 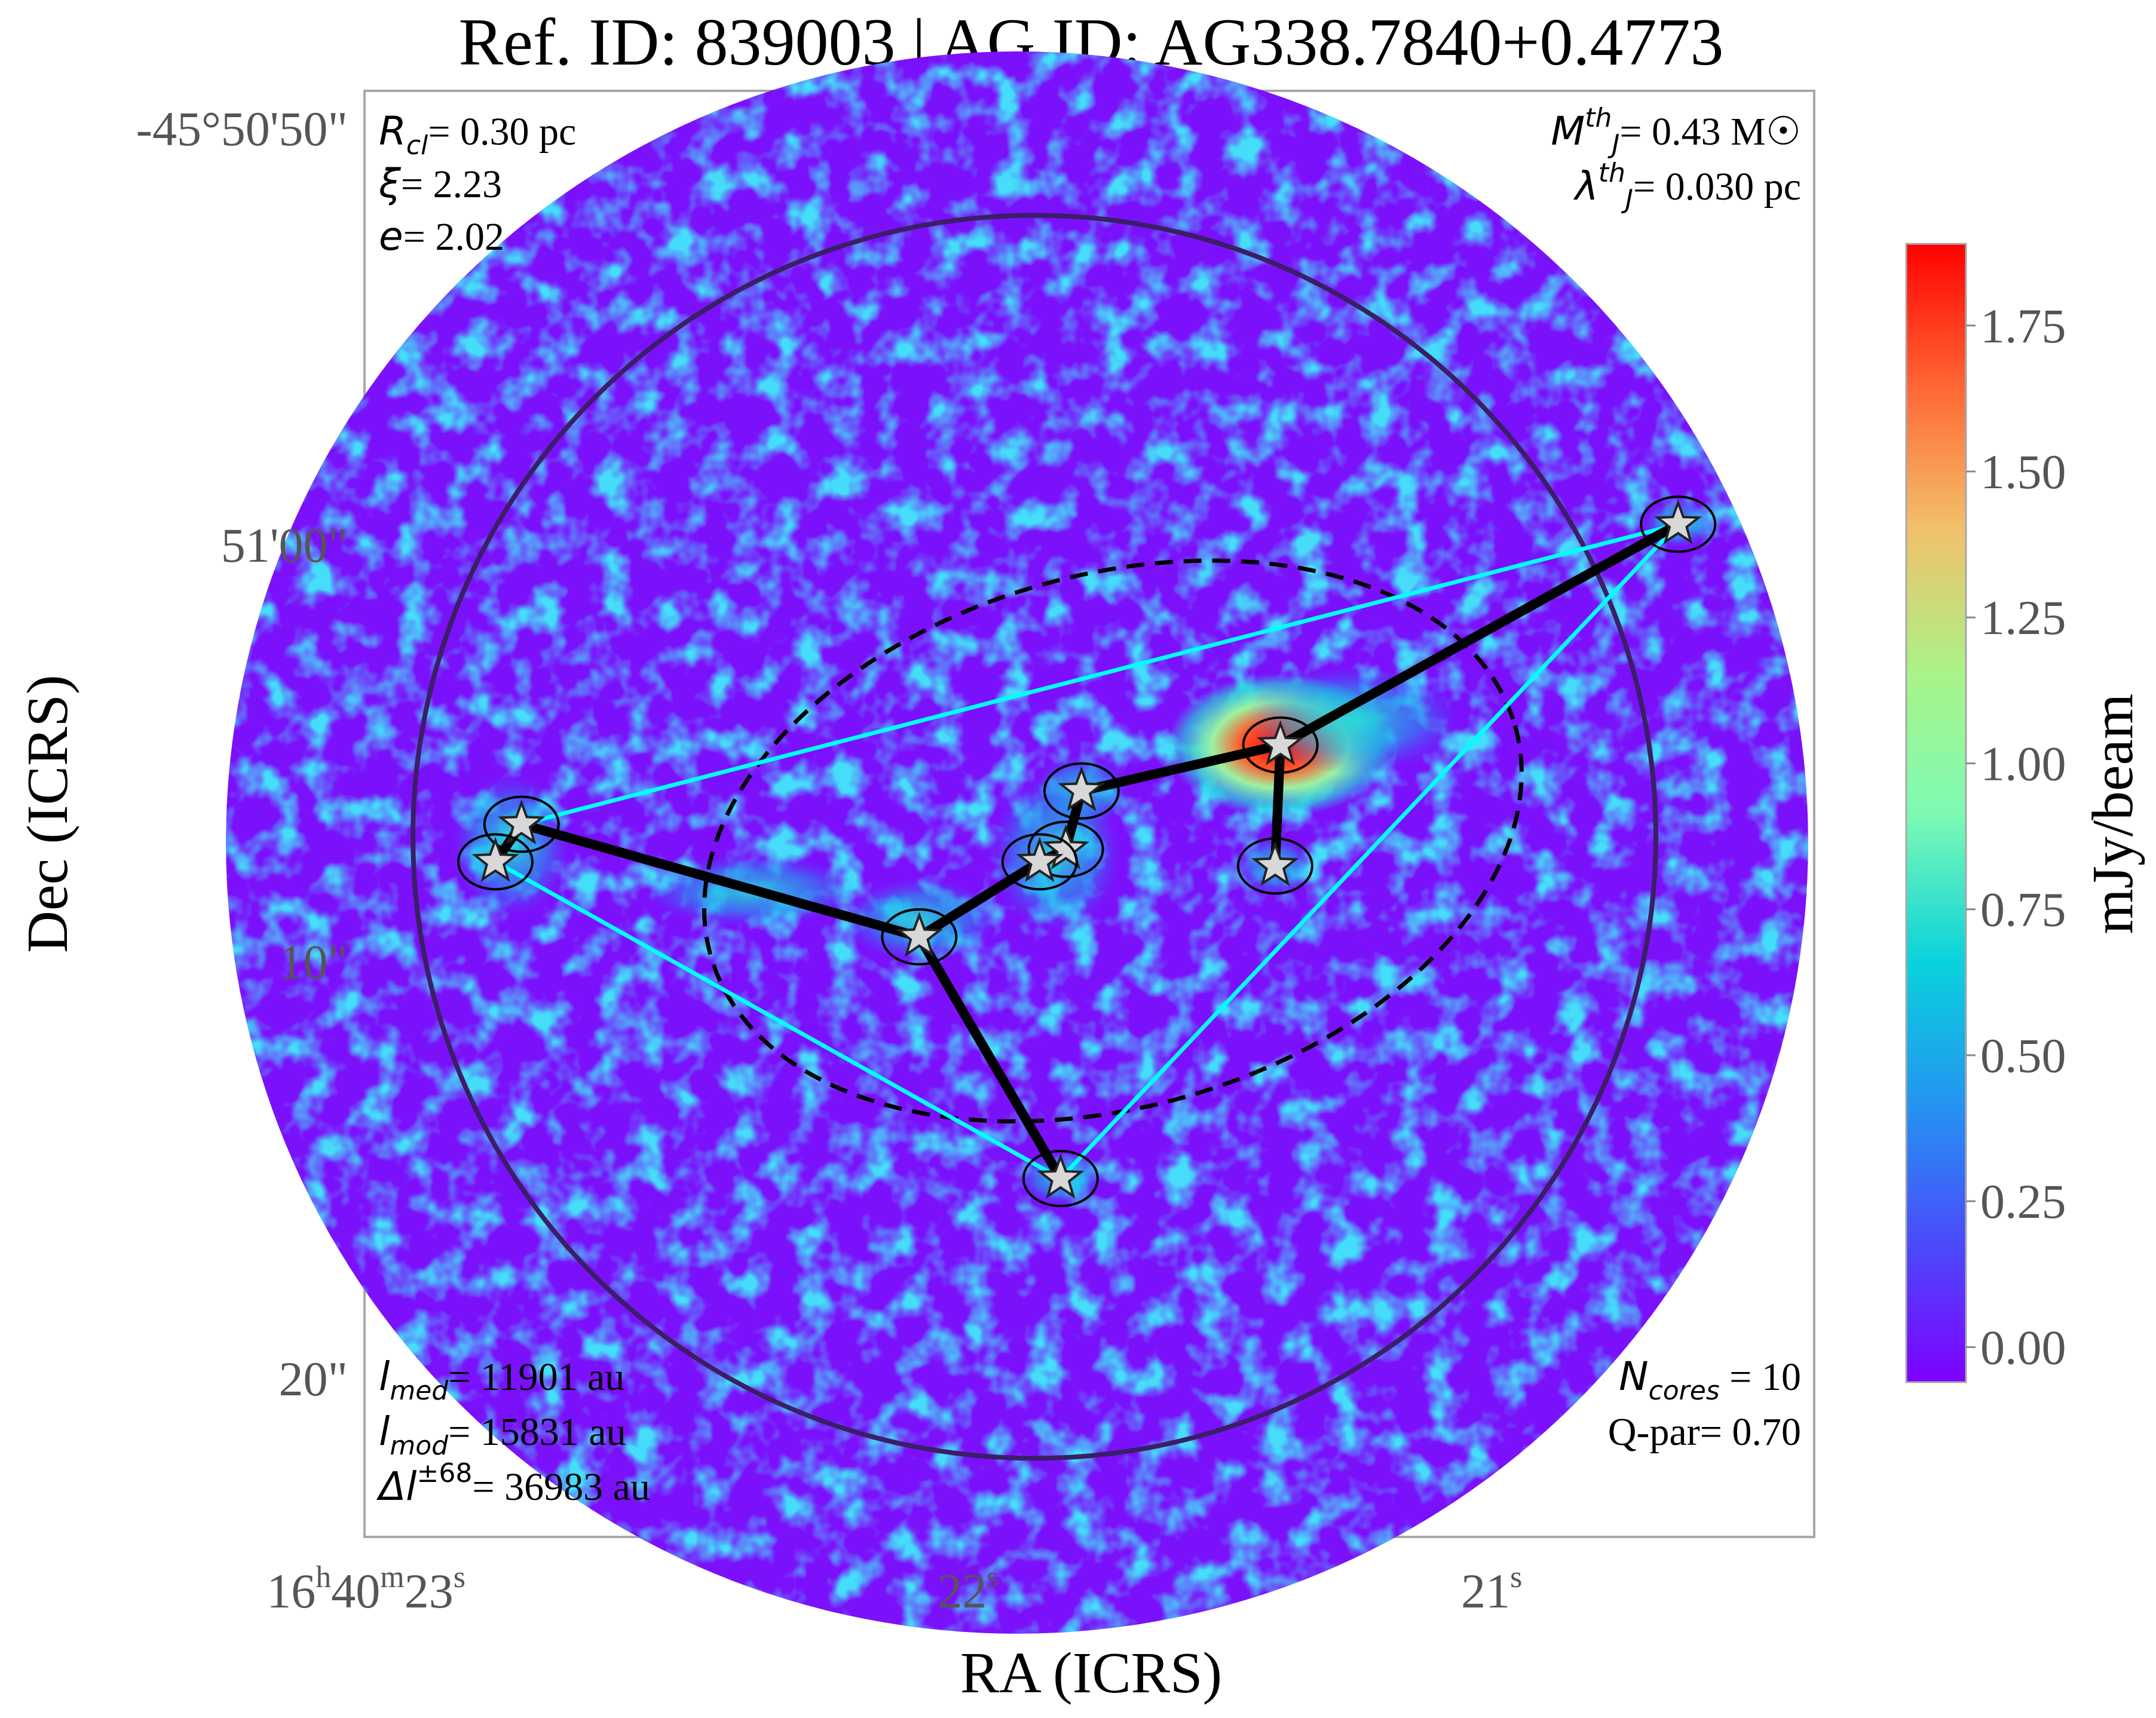 I want to click on colorbar-tick-label-6: 1.25, so click(x=2023, y=617).